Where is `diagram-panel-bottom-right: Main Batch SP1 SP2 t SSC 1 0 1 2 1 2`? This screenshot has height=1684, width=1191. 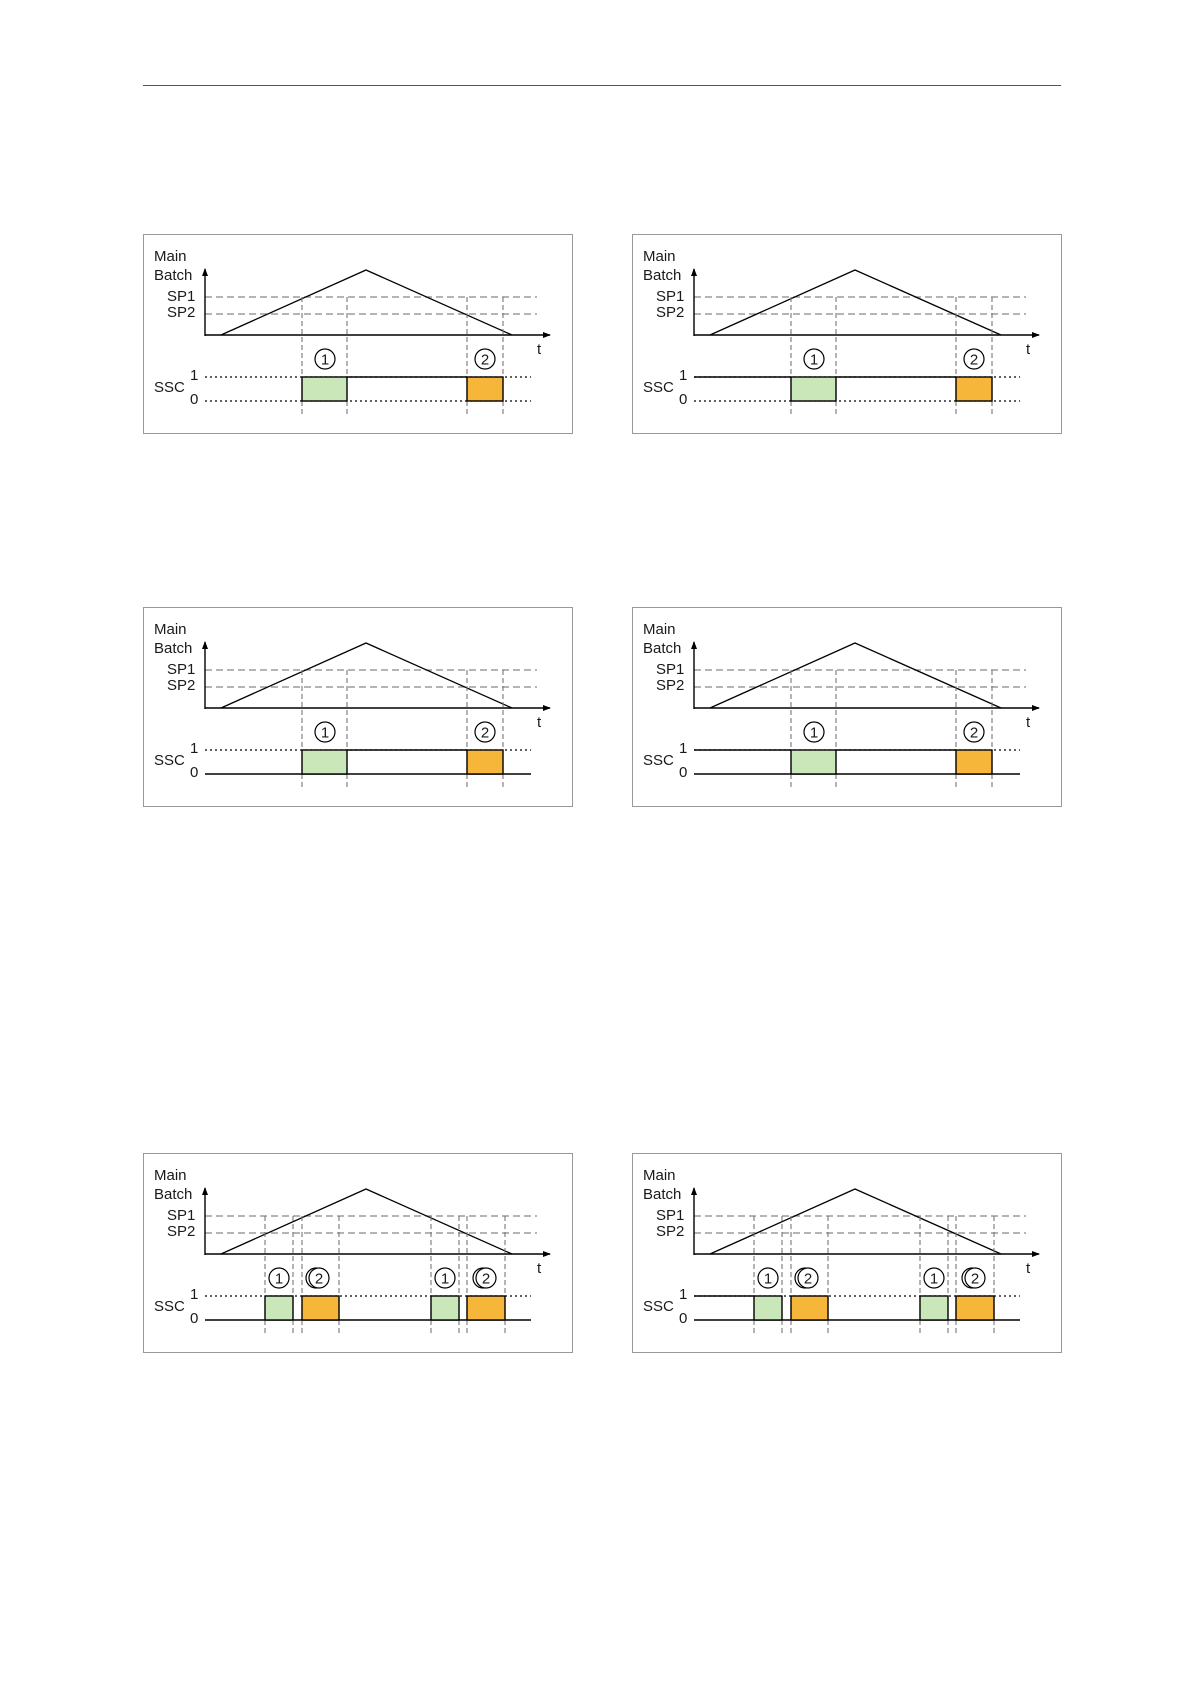
diagram-panel-bottom-right: Main Batch SP1 SP2 t SSC 1 0 1 2 1 2 is located at coordinates (847, 1253).